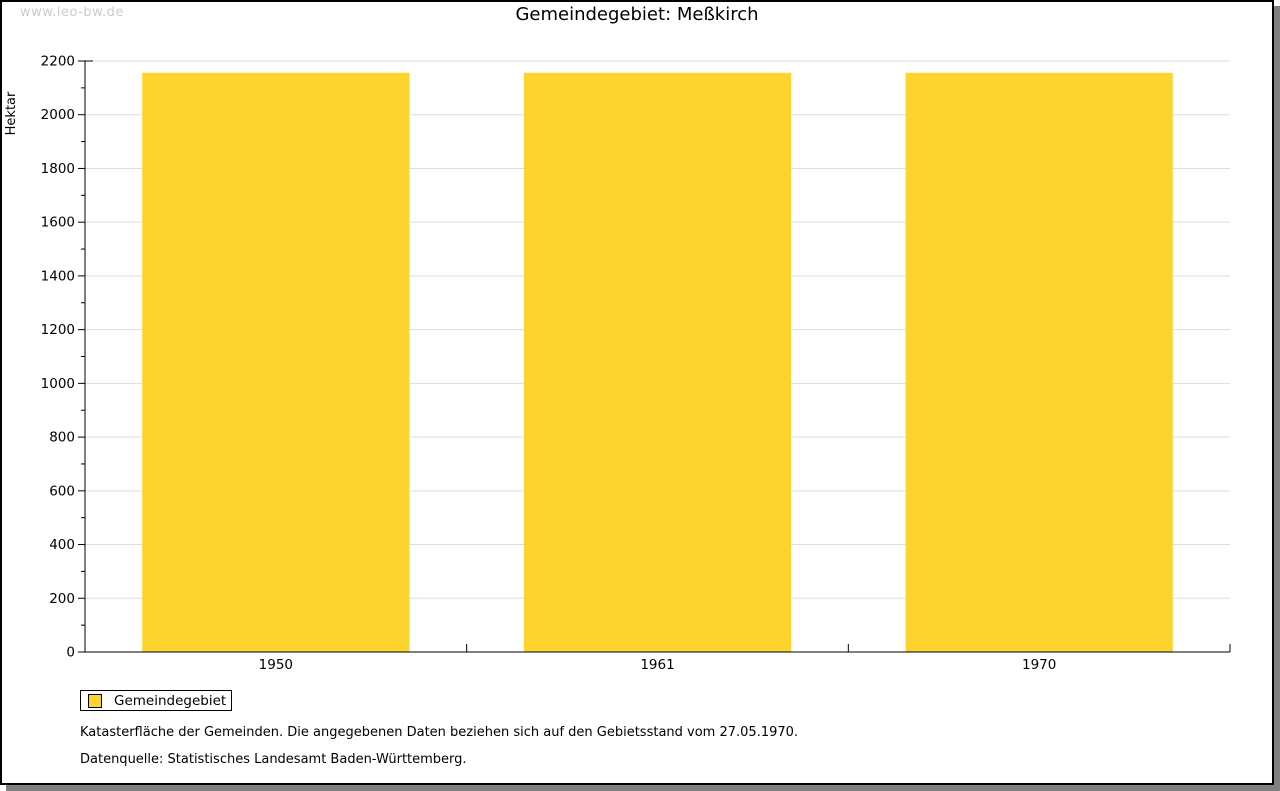 The height and width of the screenshot is (791, 1280). I want to click on y-tick-label: 200, so click(62, 599).